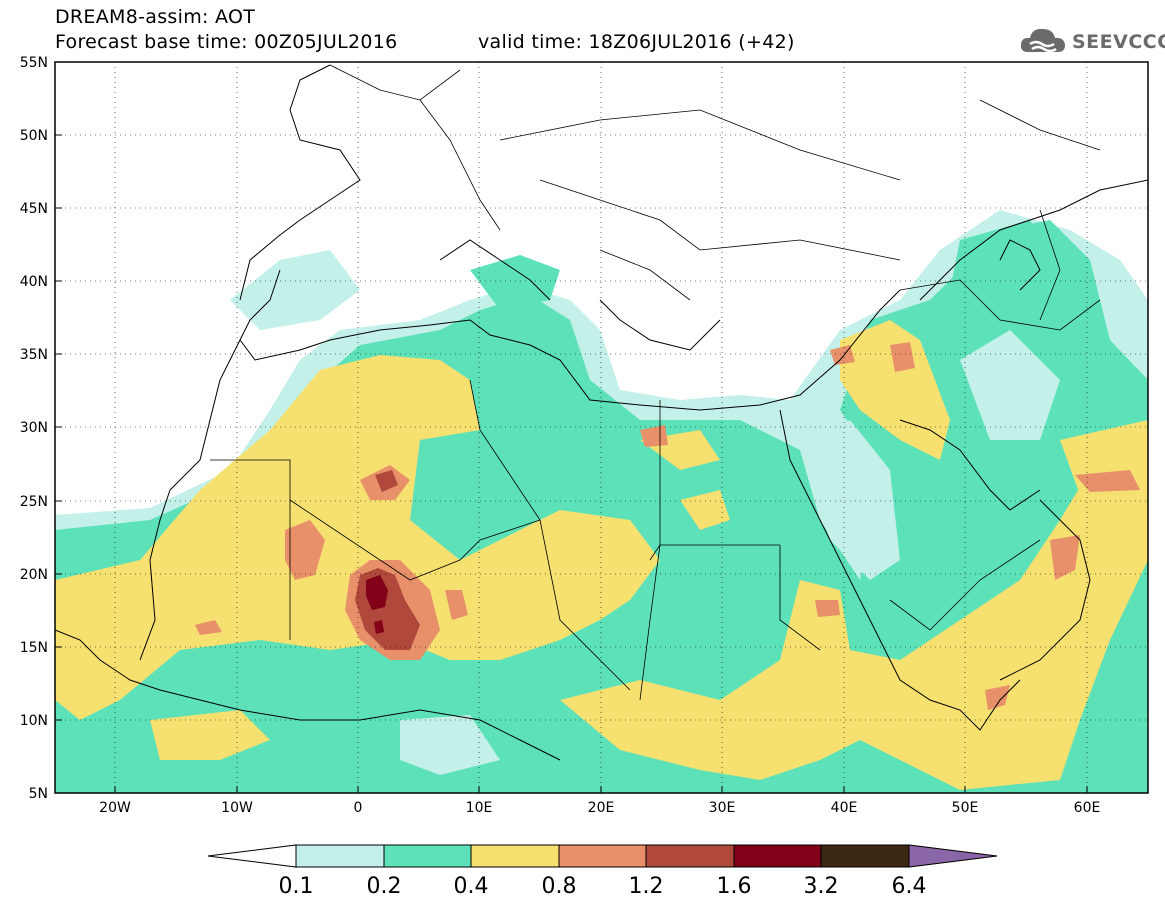 The image size is (1165, 905). I want to click on logo-text: SEEVCCC, so click(1118, 42).